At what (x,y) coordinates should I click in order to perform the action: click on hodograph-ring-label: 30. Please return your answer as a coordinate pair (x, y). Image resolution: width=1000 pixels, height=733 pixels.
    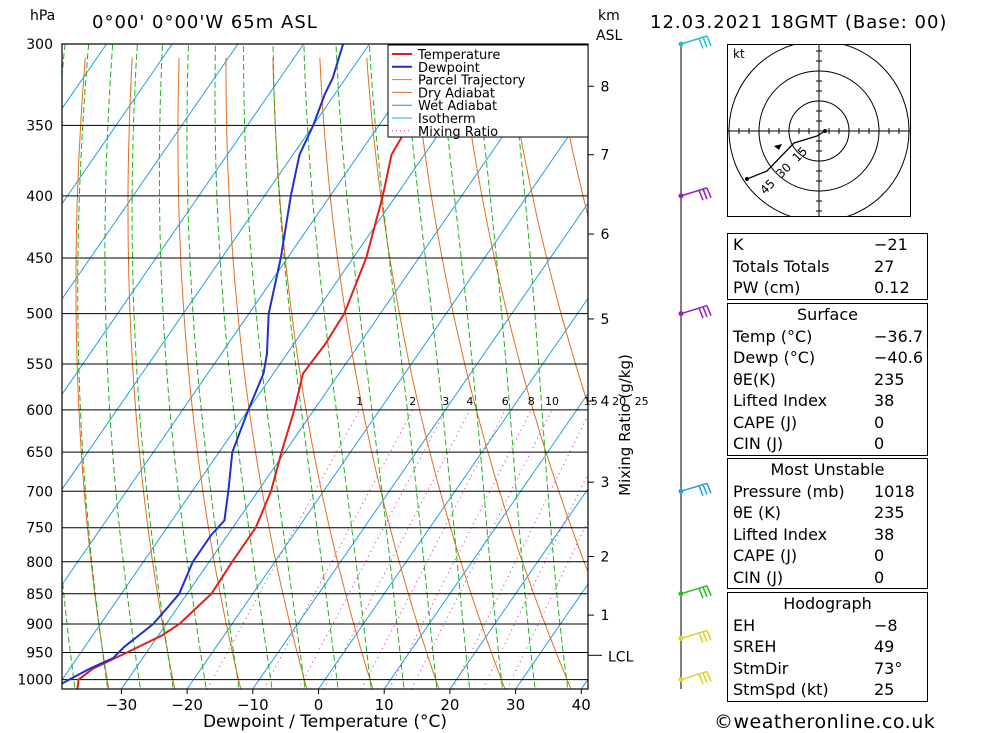
    Looking at the image, I should click on (783, 170).